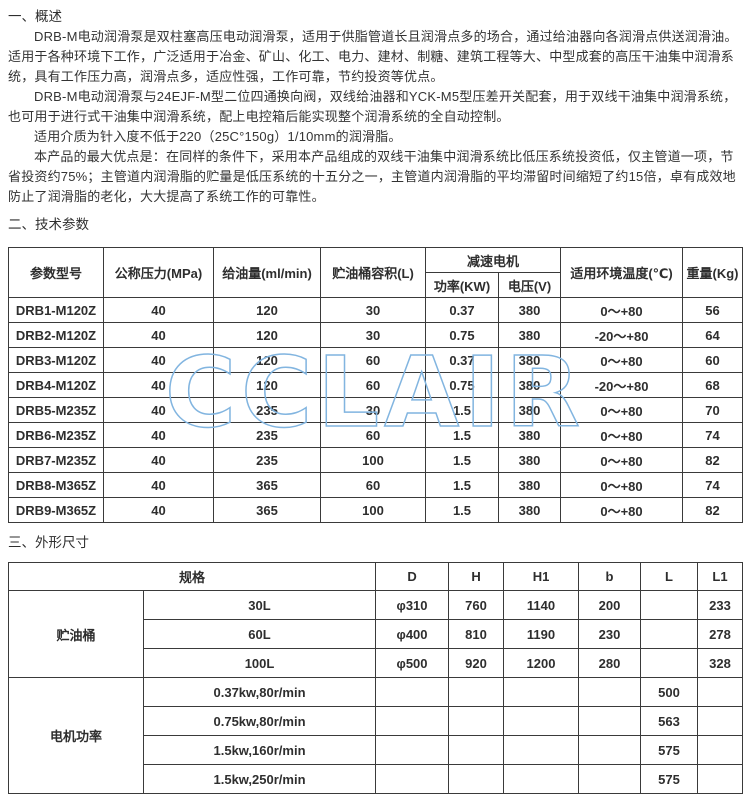  What do you see at coordinates (476, 605) in the screenshot?
I see `value-cell: 760` at bounding box center [476, 605].